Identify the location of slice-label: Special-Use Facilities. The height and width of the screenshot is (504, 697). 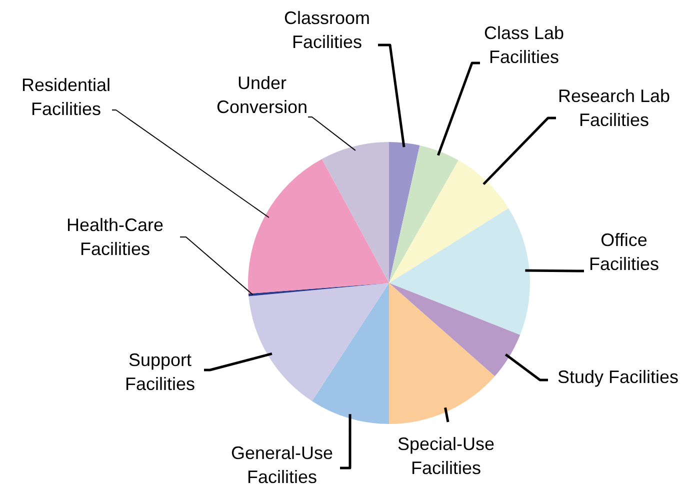
(446, 456).